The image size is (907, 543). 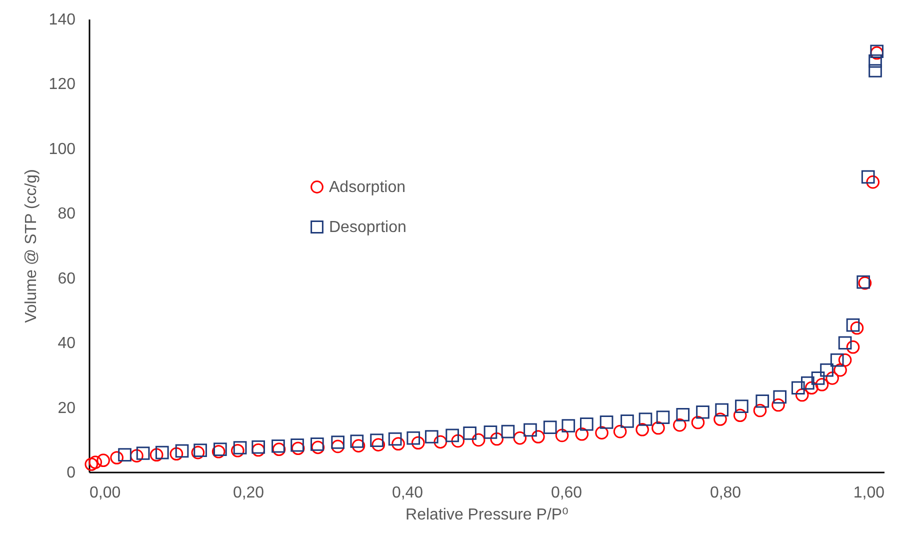 What do you see at coordinates (71, 473) in the screenshot?
I see `y-tick-label: 0` at bounding box center [71, 473].